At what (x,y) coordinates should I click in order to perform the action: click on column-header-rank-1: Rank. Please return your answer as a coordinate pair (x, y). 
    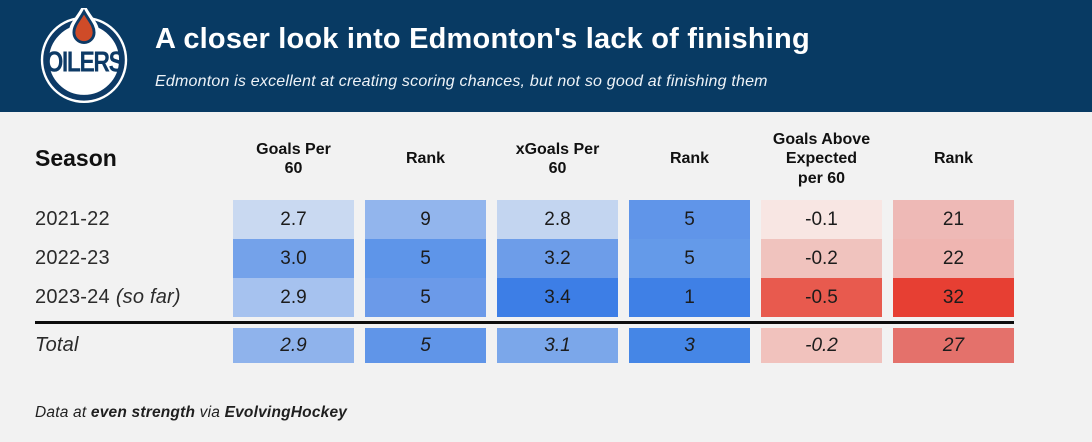
    Looking at the image, I should click on (425, 159).